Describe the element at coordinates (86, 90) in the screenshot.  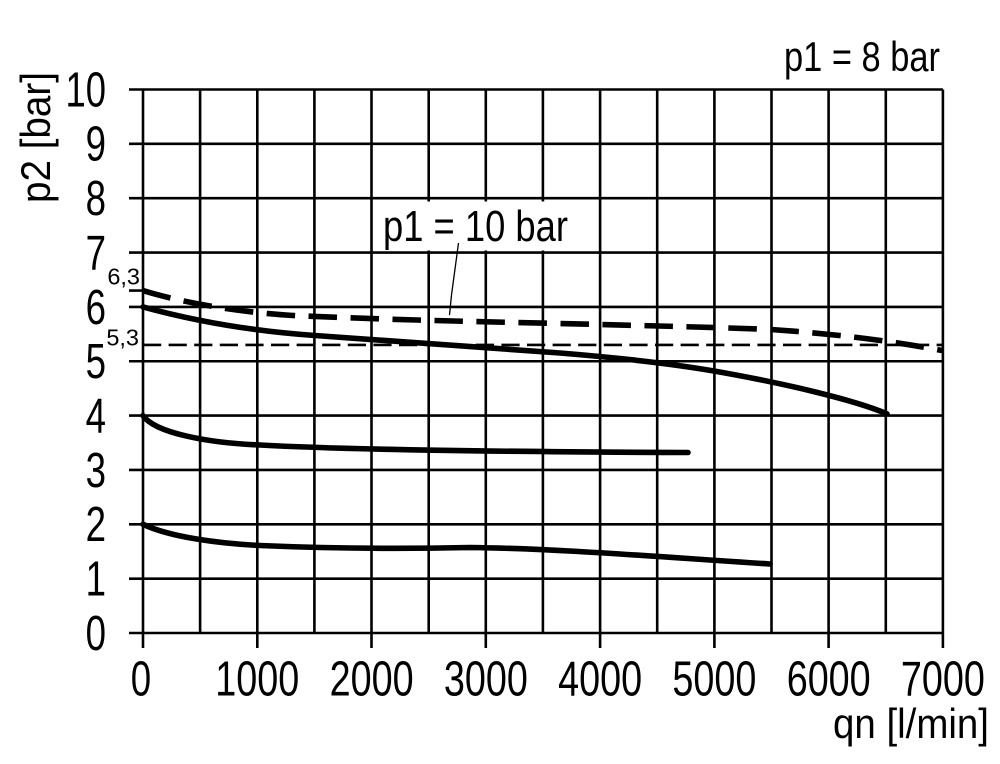
I see `svg-text: 10` at that location.